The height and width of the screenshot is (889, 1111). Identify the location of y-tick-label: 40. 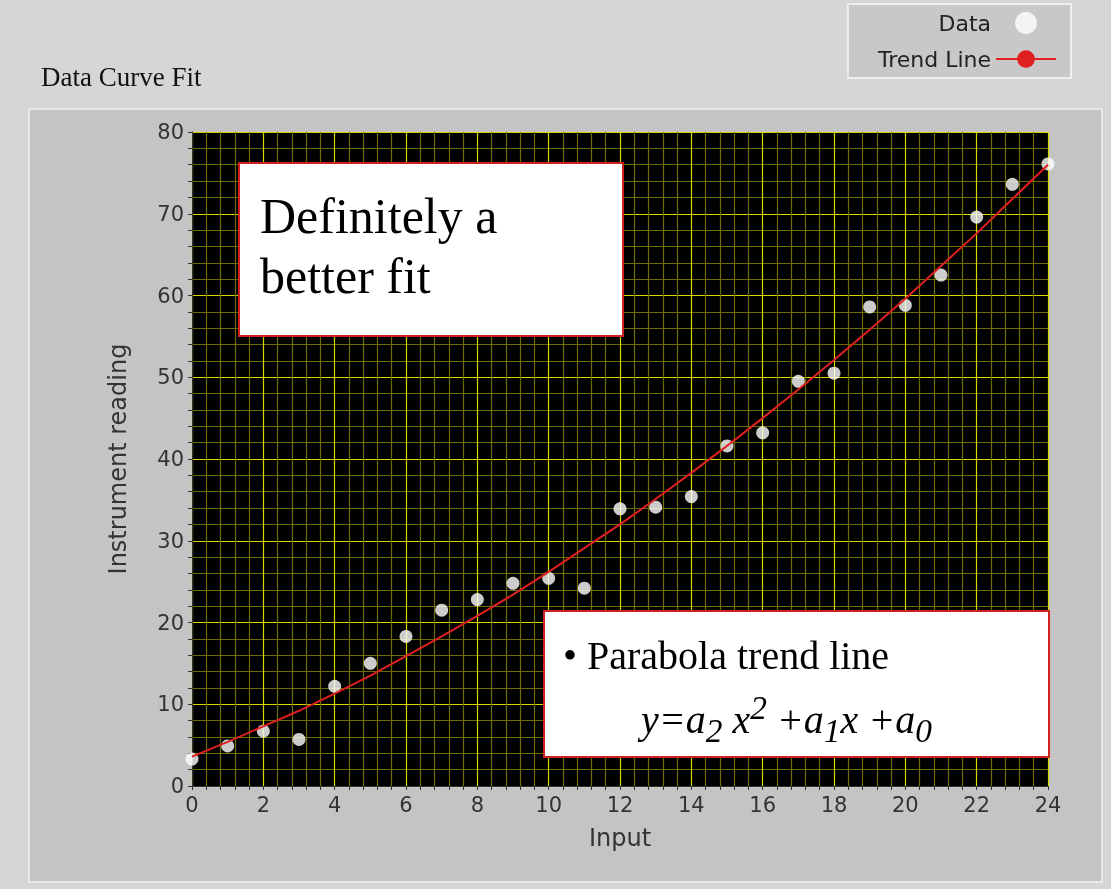
(170, 459).